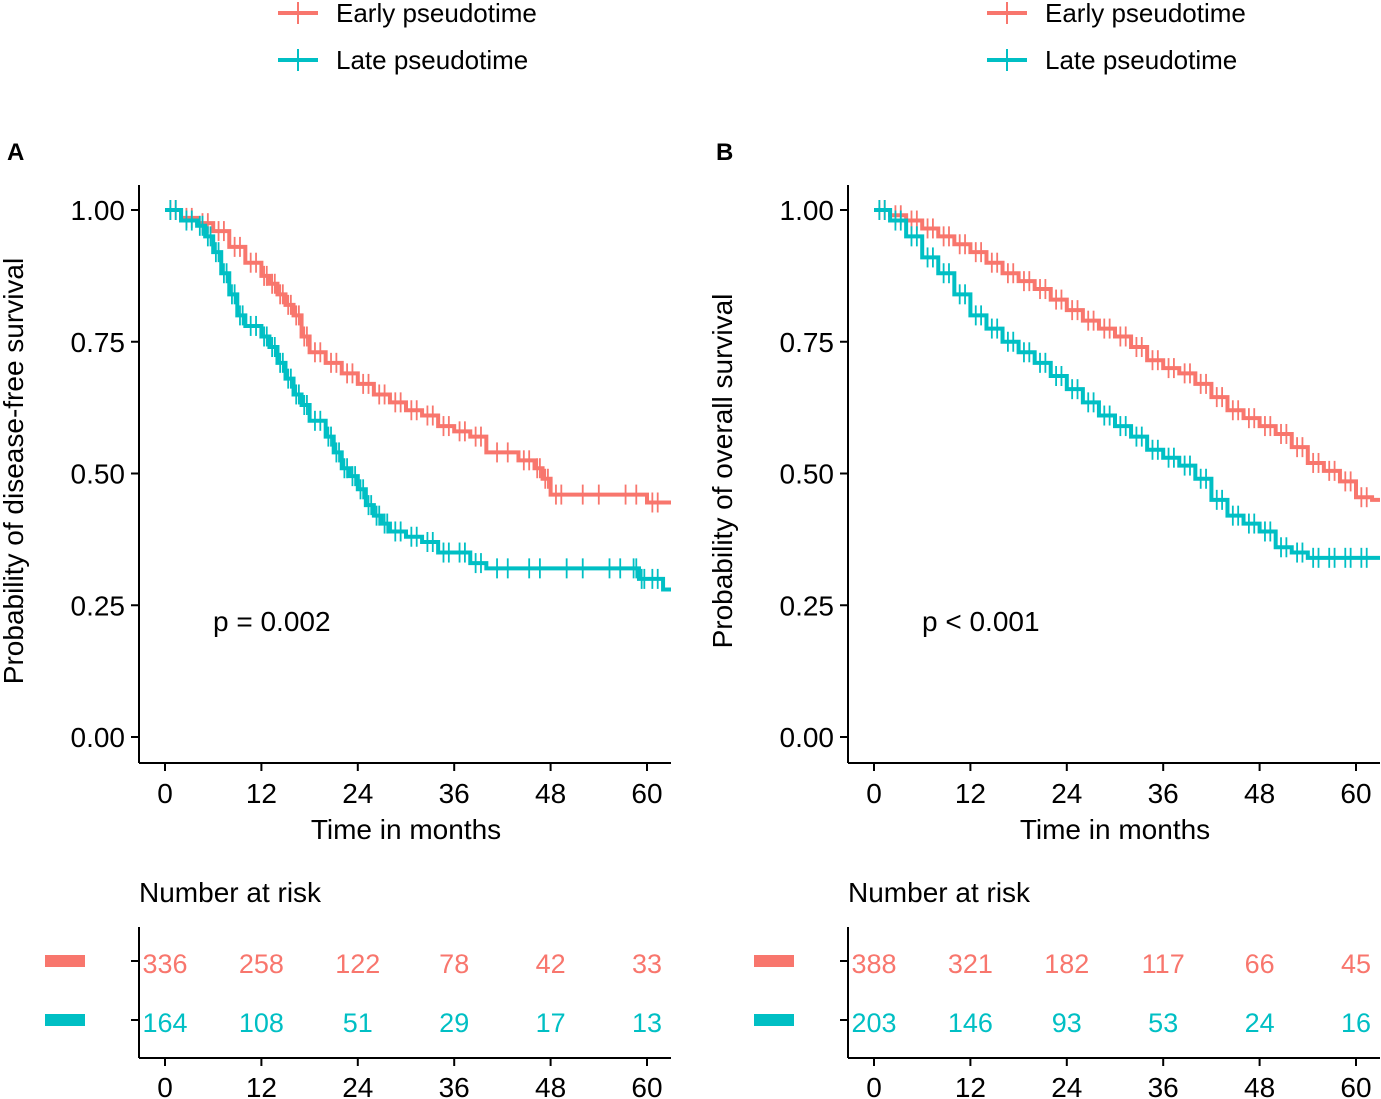  I want to click on risk-count-late: 53, so click(1163, 1023).